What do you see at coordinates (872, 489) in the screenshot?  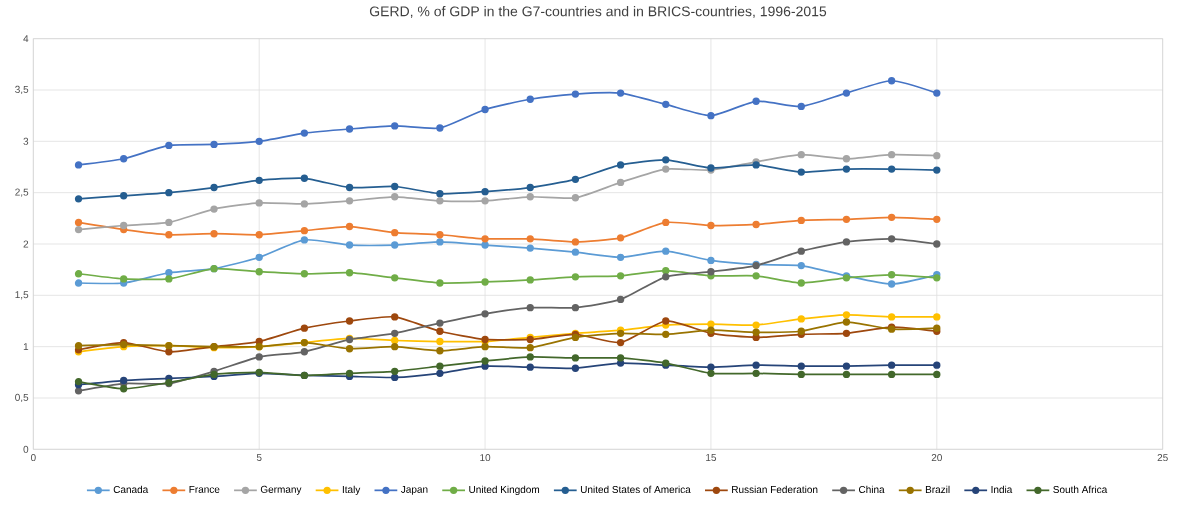 I see `legend-label: China` at bounding box center [872, 489].